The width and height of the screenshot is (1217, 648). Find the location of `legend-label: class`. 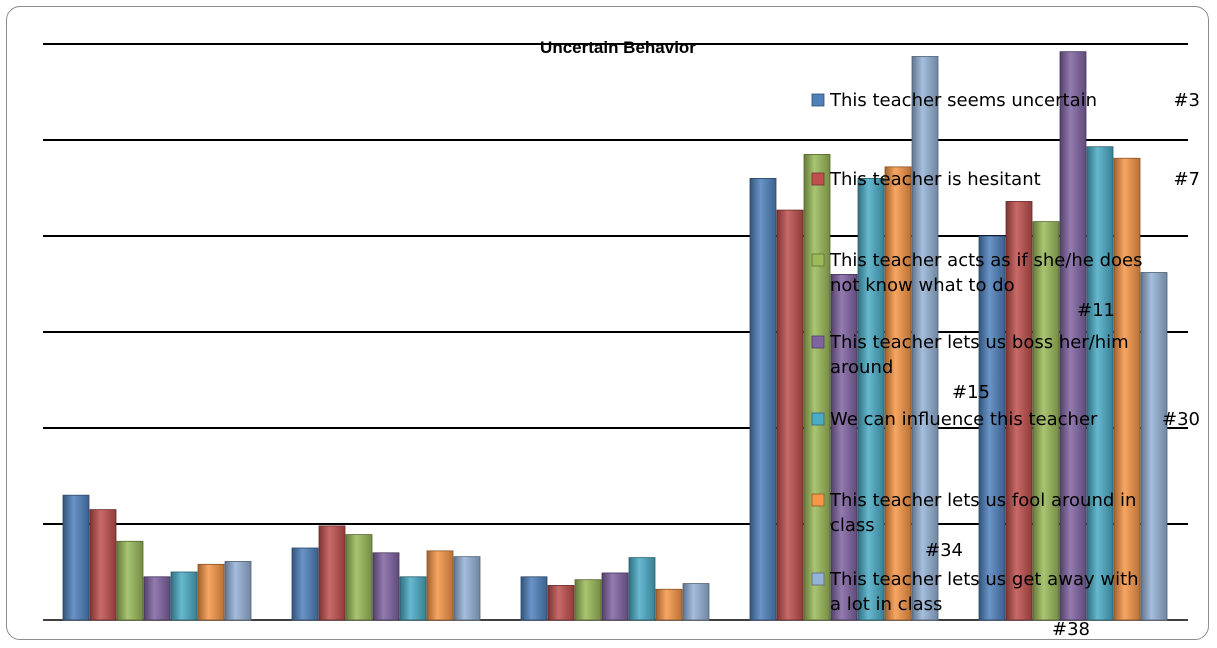

legend-label: class is located at coordinates (852, 525).